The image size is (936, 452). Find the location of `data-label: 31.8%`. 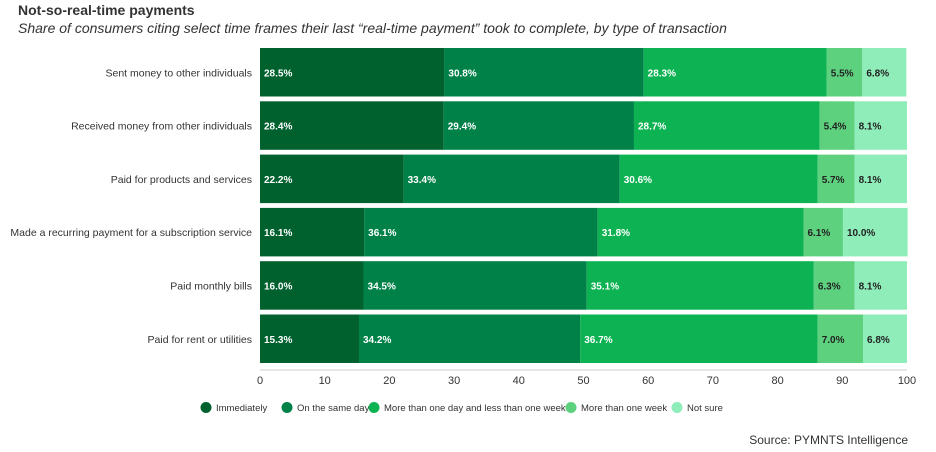

data-label: 31.8% is located at coordinates (616, 233).